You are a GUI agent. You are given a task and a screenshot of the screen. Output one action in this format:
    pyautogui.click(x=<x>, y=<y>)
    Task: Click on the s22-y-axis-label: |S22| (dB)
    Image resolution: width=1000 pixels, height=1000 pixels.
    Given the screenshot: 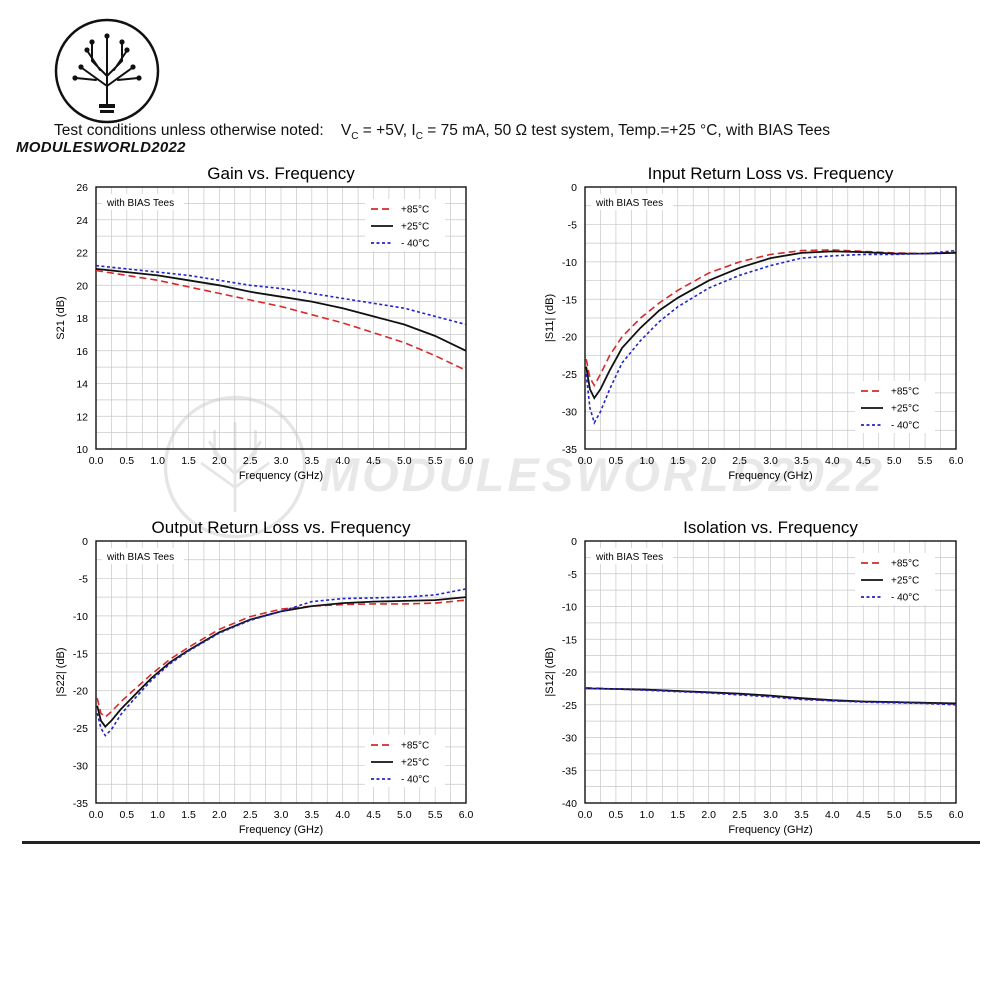 What is the action you would take?
    pyautogui.click(x=61, y=671)
    